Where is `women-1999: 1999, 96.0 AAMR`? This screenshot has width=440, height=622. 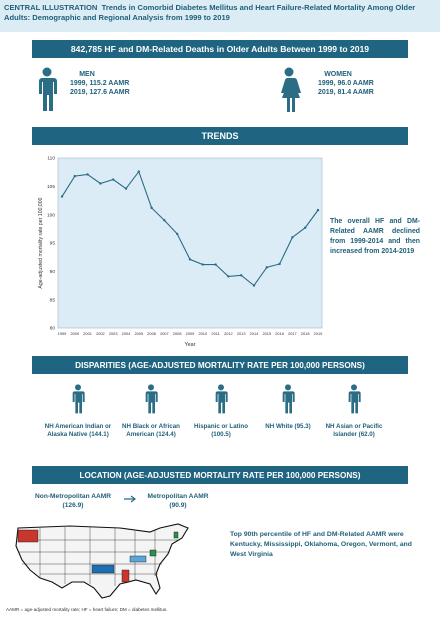
women-1999: 1999, 96.0 AAMR is located at coordinates (346, 84).